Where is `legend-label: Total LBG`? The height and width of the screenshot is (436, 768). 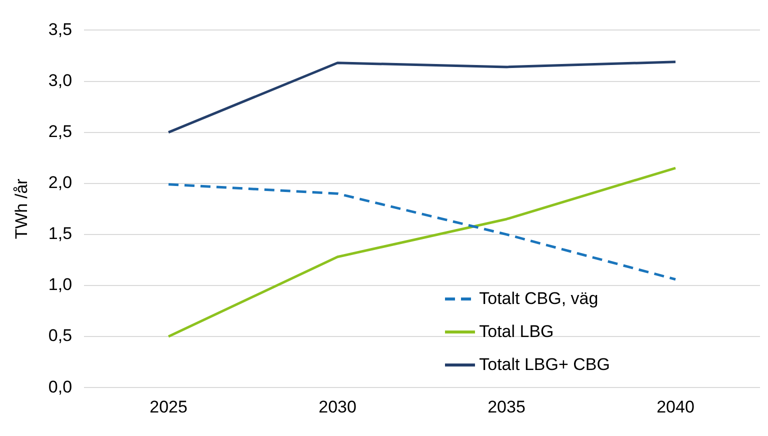
legend-label: Total LBG is located at coordinates (516, 332).